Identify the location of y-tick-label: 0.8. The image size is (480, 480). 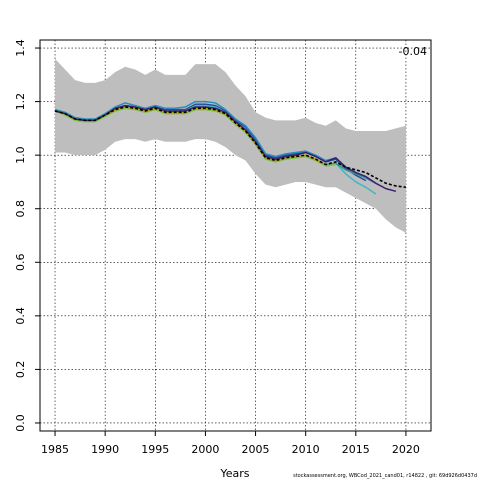
(20, 209).